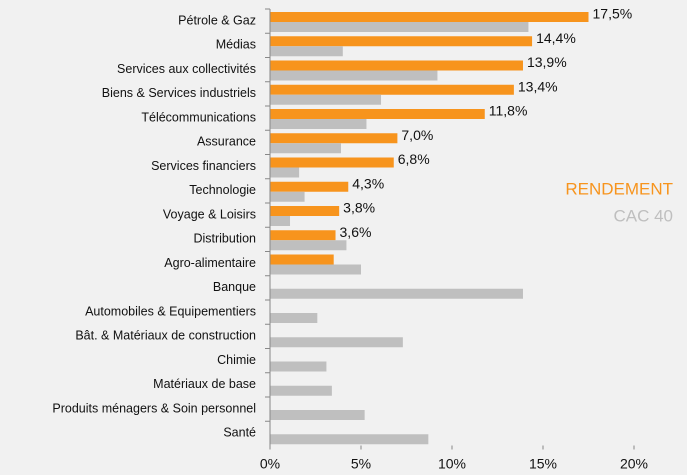 This screenshot has width=687, height=475. I want to click on category-label: Santé, so click(239, 433).